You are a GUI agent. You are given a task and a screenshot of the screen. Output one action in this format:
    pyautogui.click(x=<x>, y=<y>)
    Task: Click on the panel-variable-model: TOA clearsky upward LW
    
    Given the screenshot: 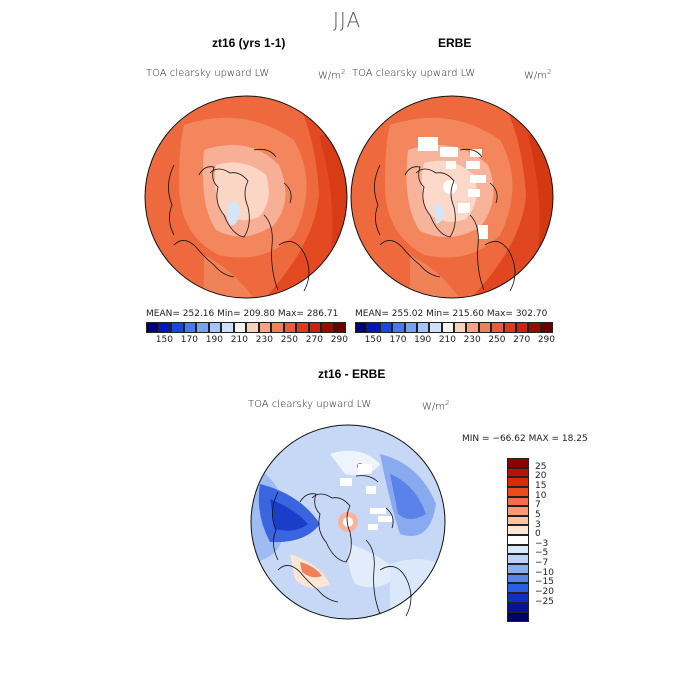 What is the action you would take?
    pyautogui.click(x=208, y=73)
    